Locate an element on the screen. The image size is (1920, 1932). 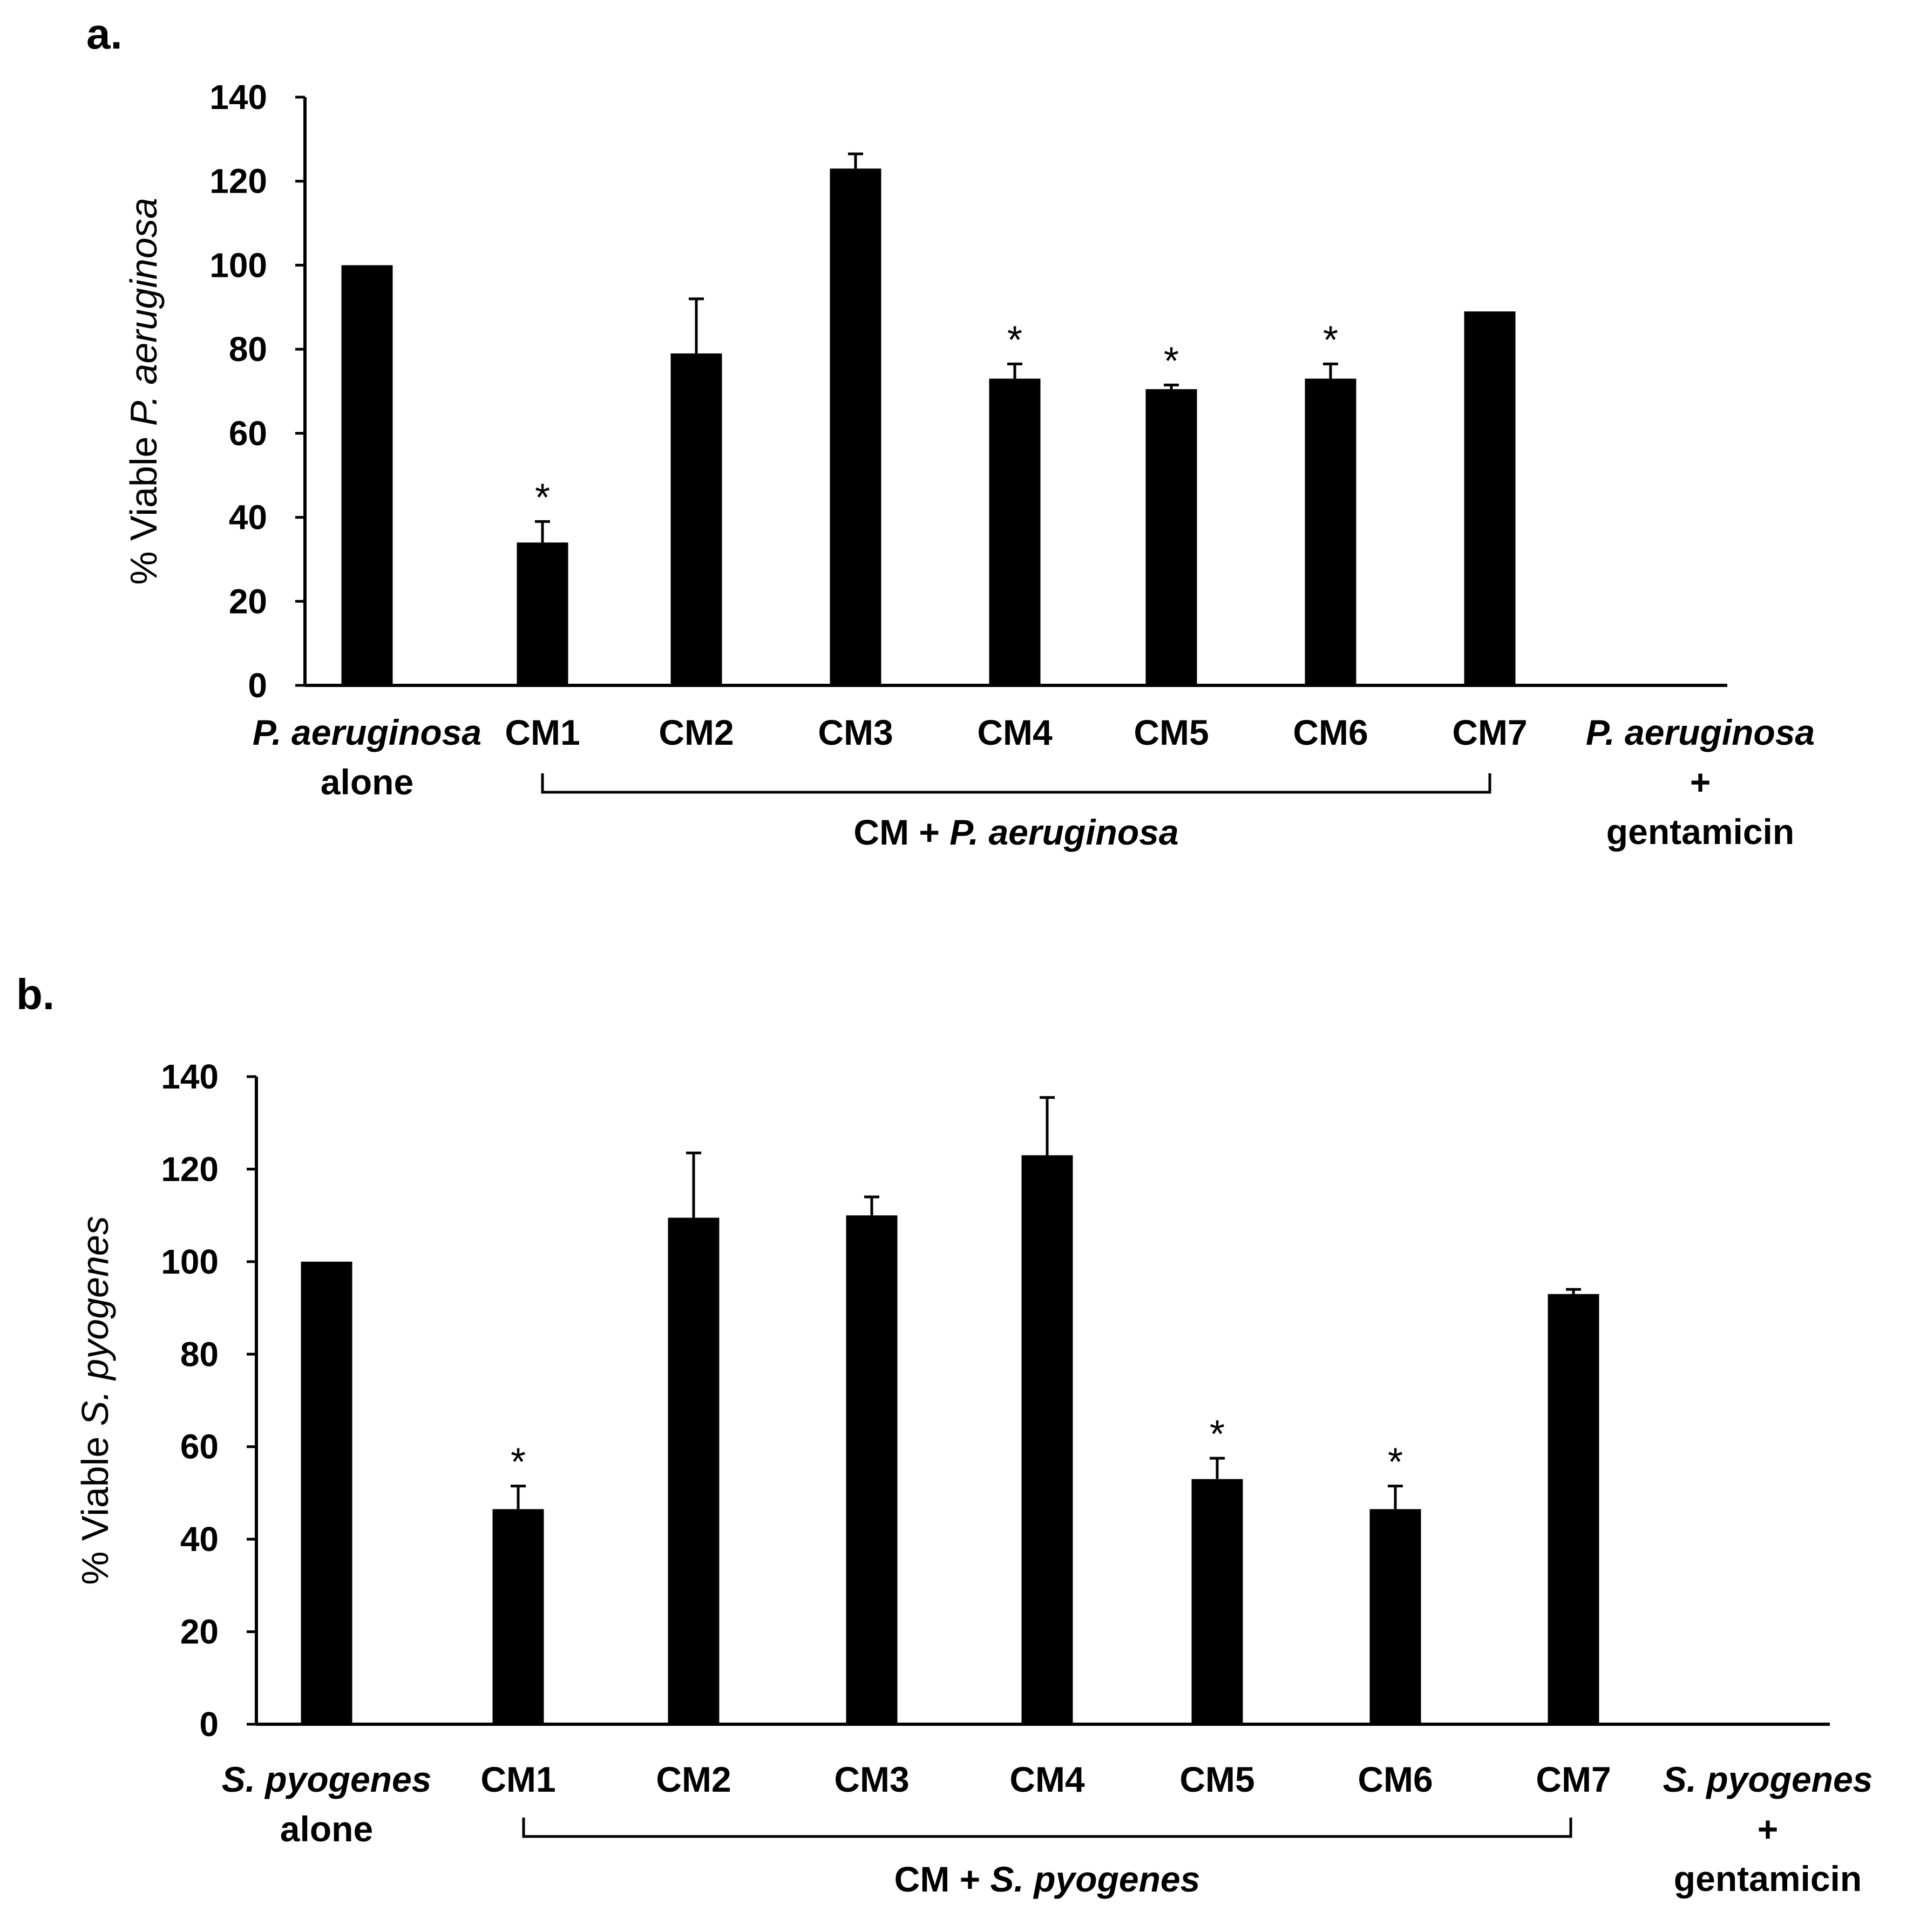
y-axis-title: % Viable S. pyogenes is located at coordinates (95, 1401).